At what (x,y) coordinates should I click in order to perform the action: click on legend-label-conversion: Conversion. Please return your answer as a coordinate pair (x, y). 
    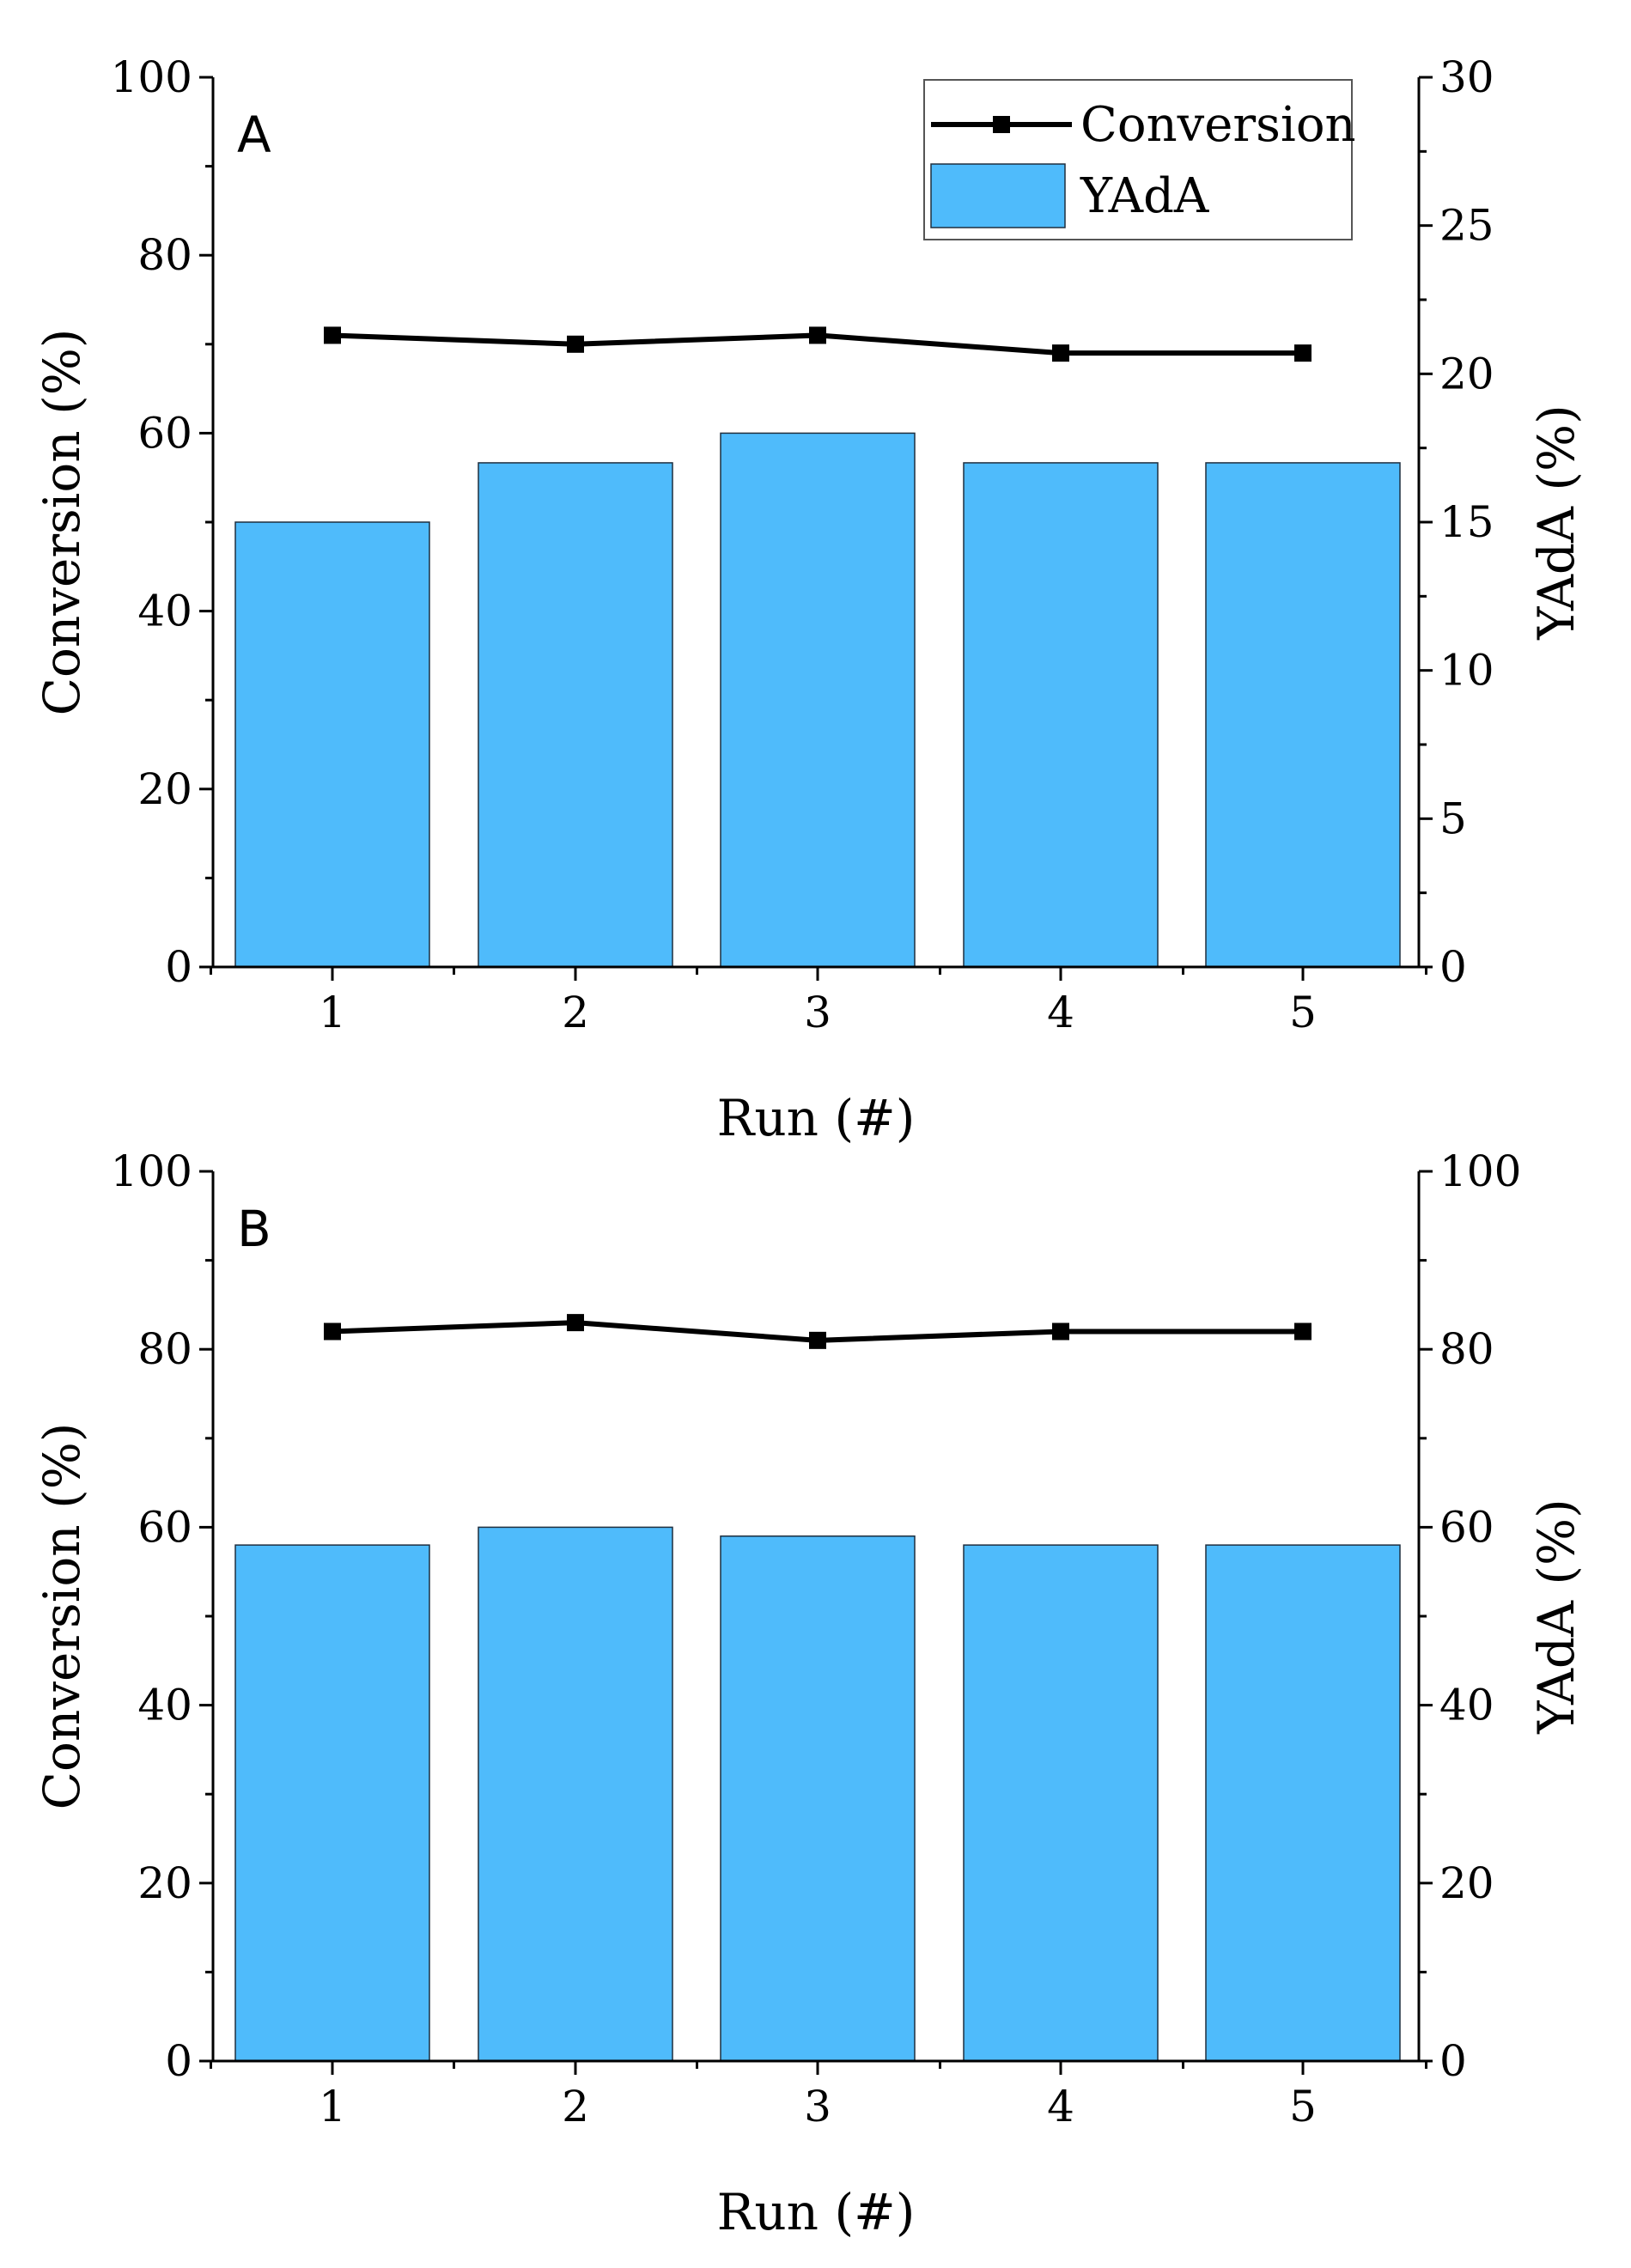
    Looking at the image, I should click on (1218, 125).